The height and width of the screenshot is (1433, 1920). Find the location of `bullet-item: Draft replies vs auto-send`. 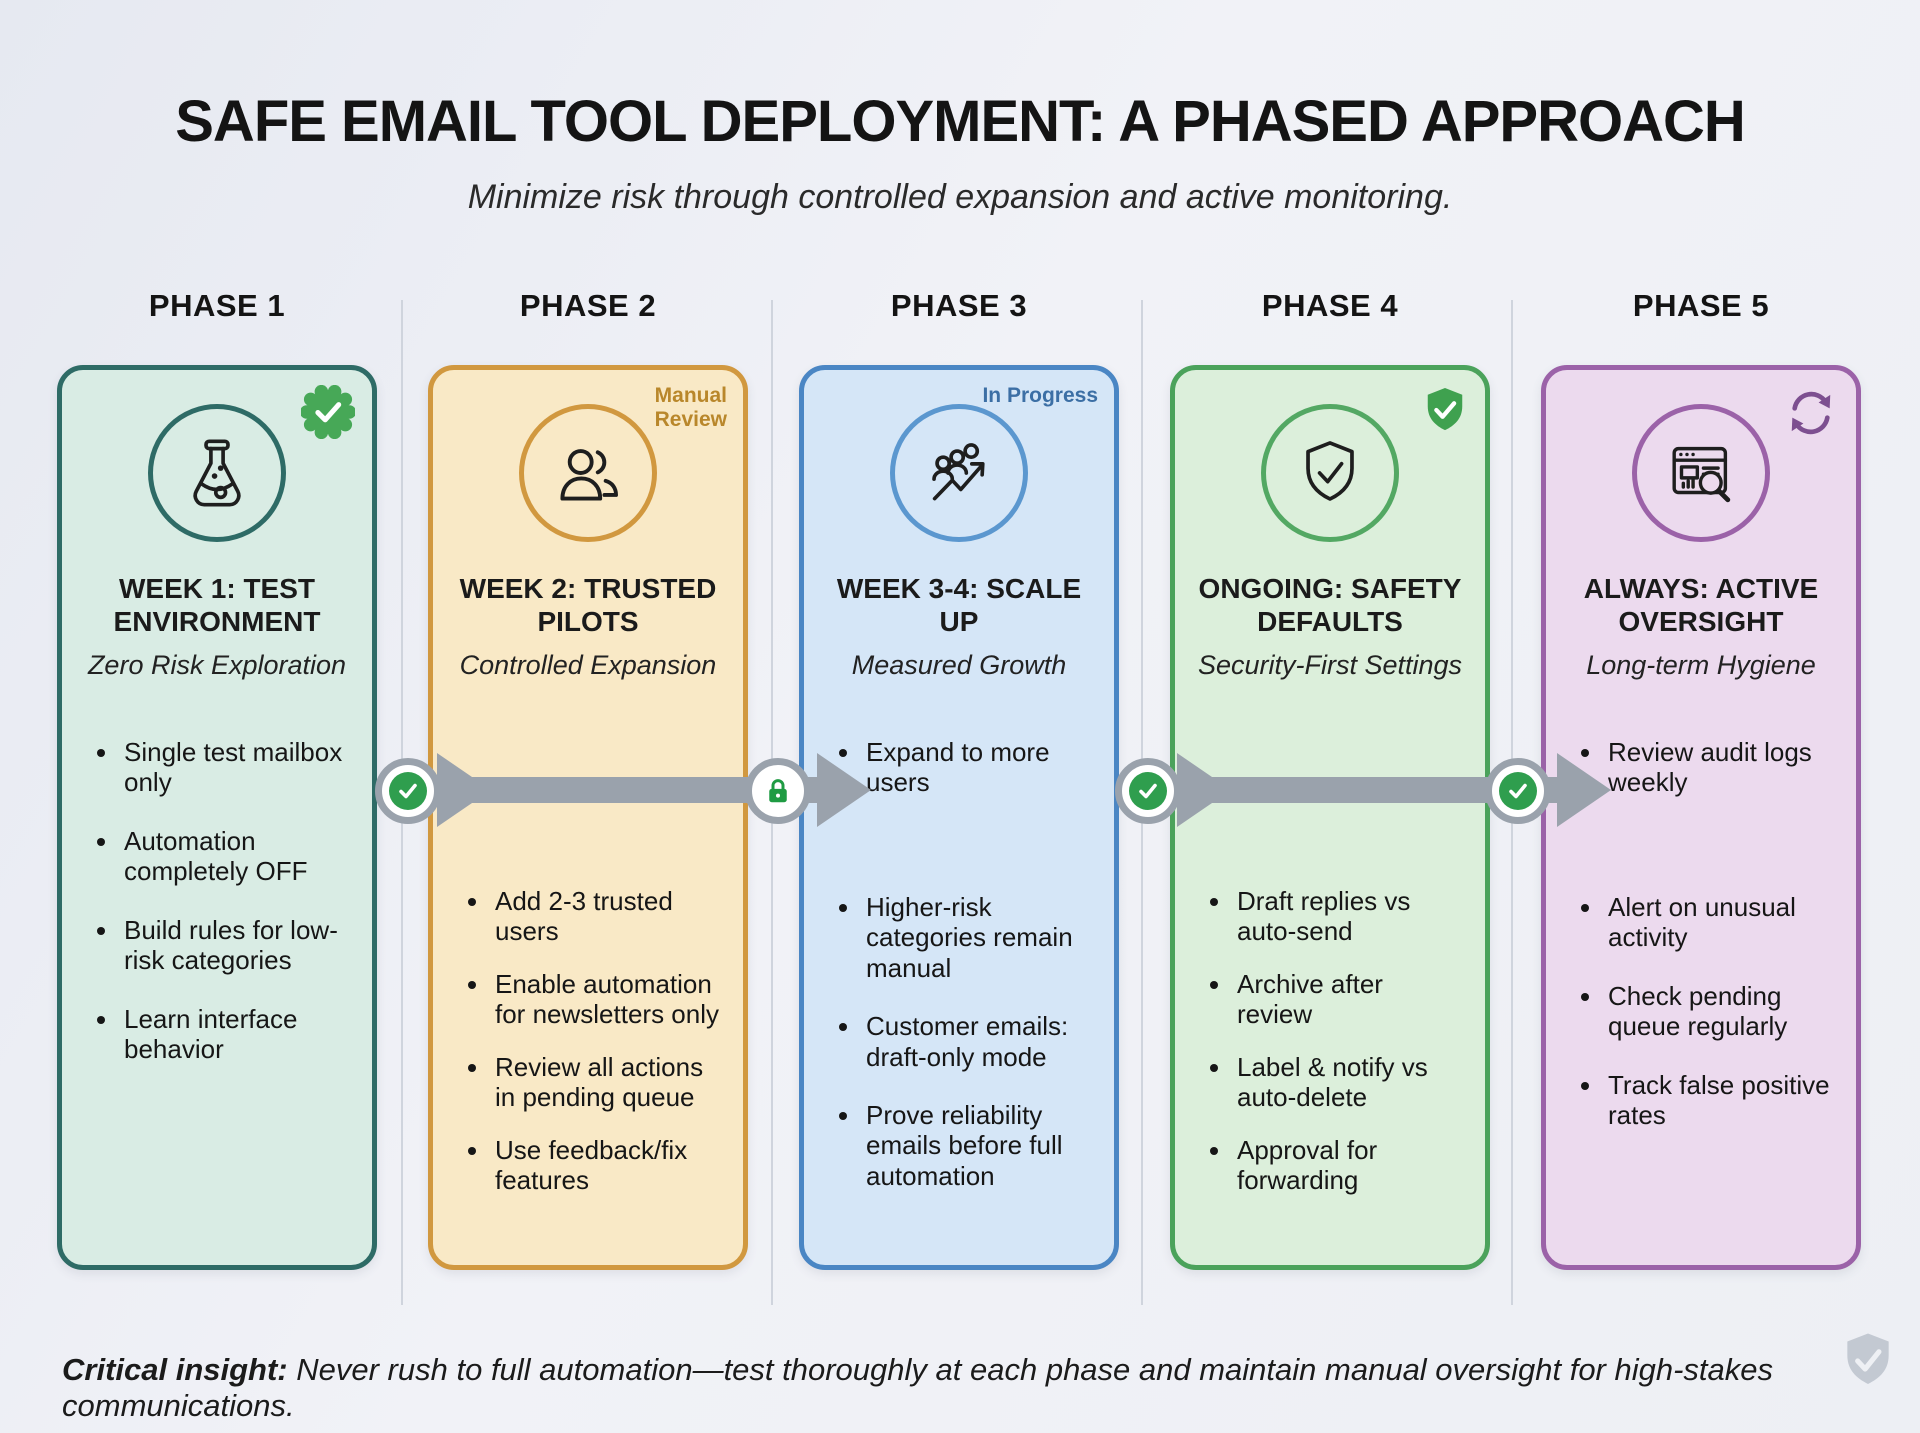

bullet-item: Draft replies vs auto-send is located at coordinates (1349, 916).